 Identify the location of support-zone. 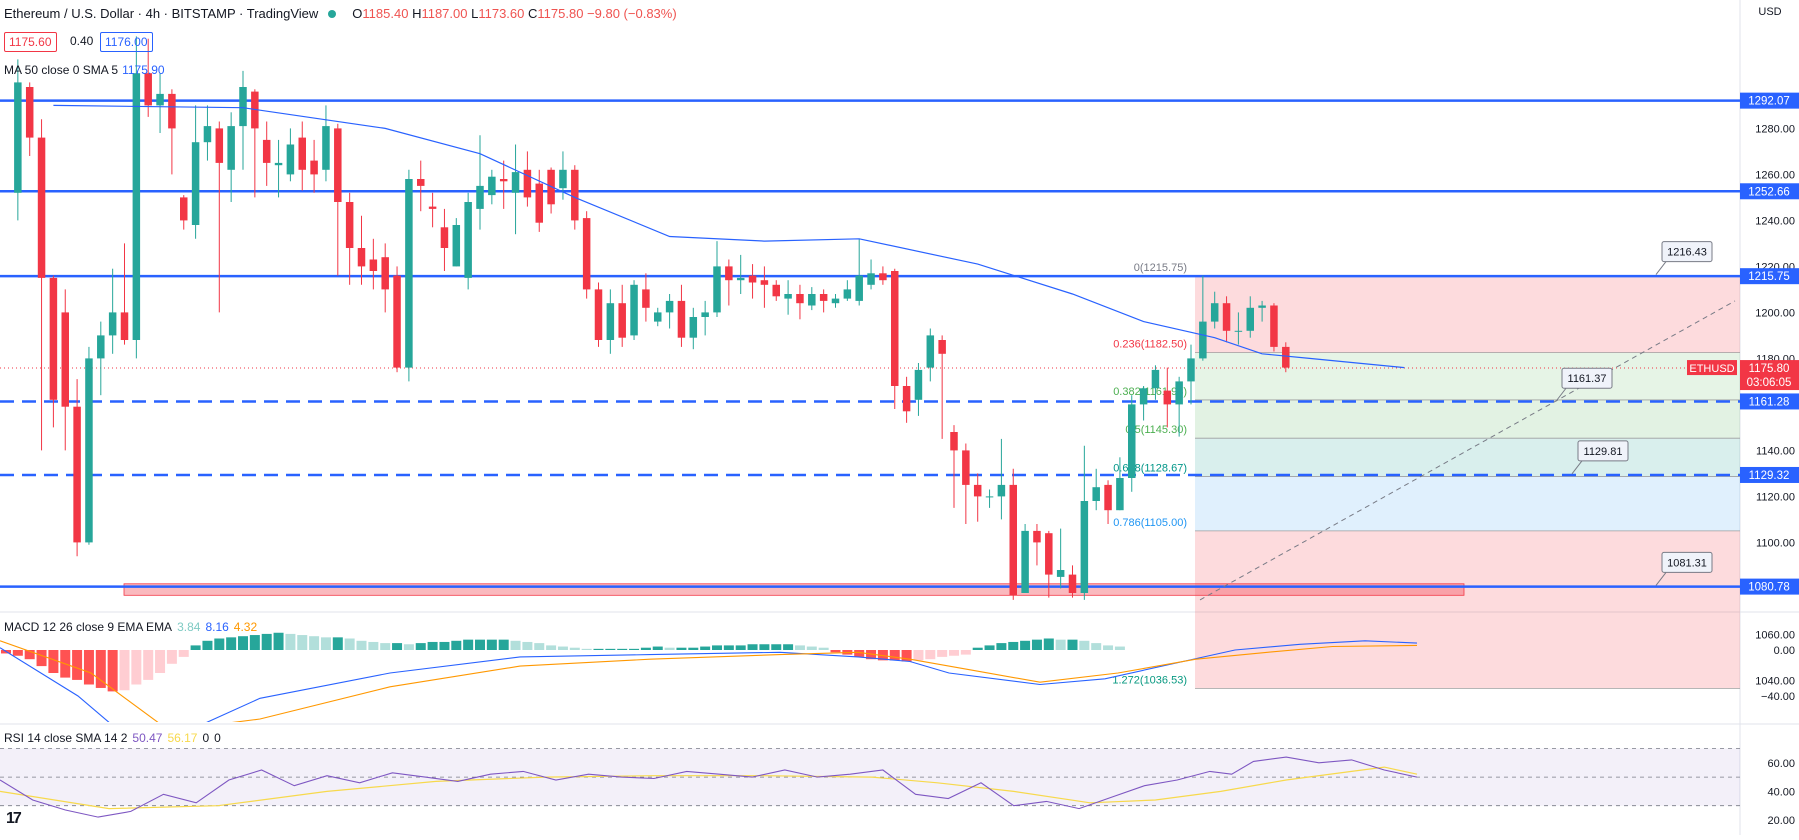
(794, 589).